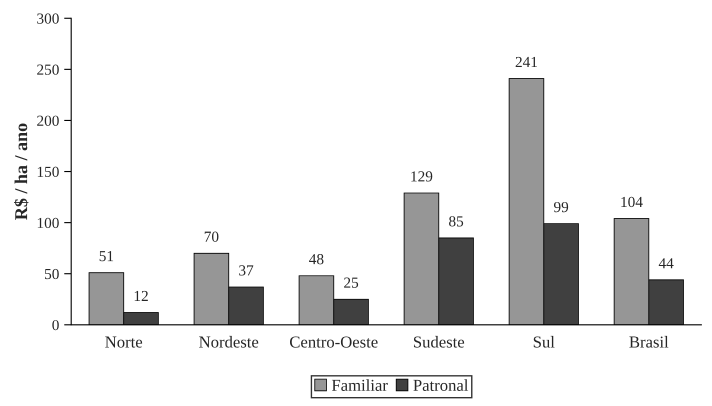 The height and width of the screenshot is (406, 712). I want to click on data-label: 37, so click(246, 270).